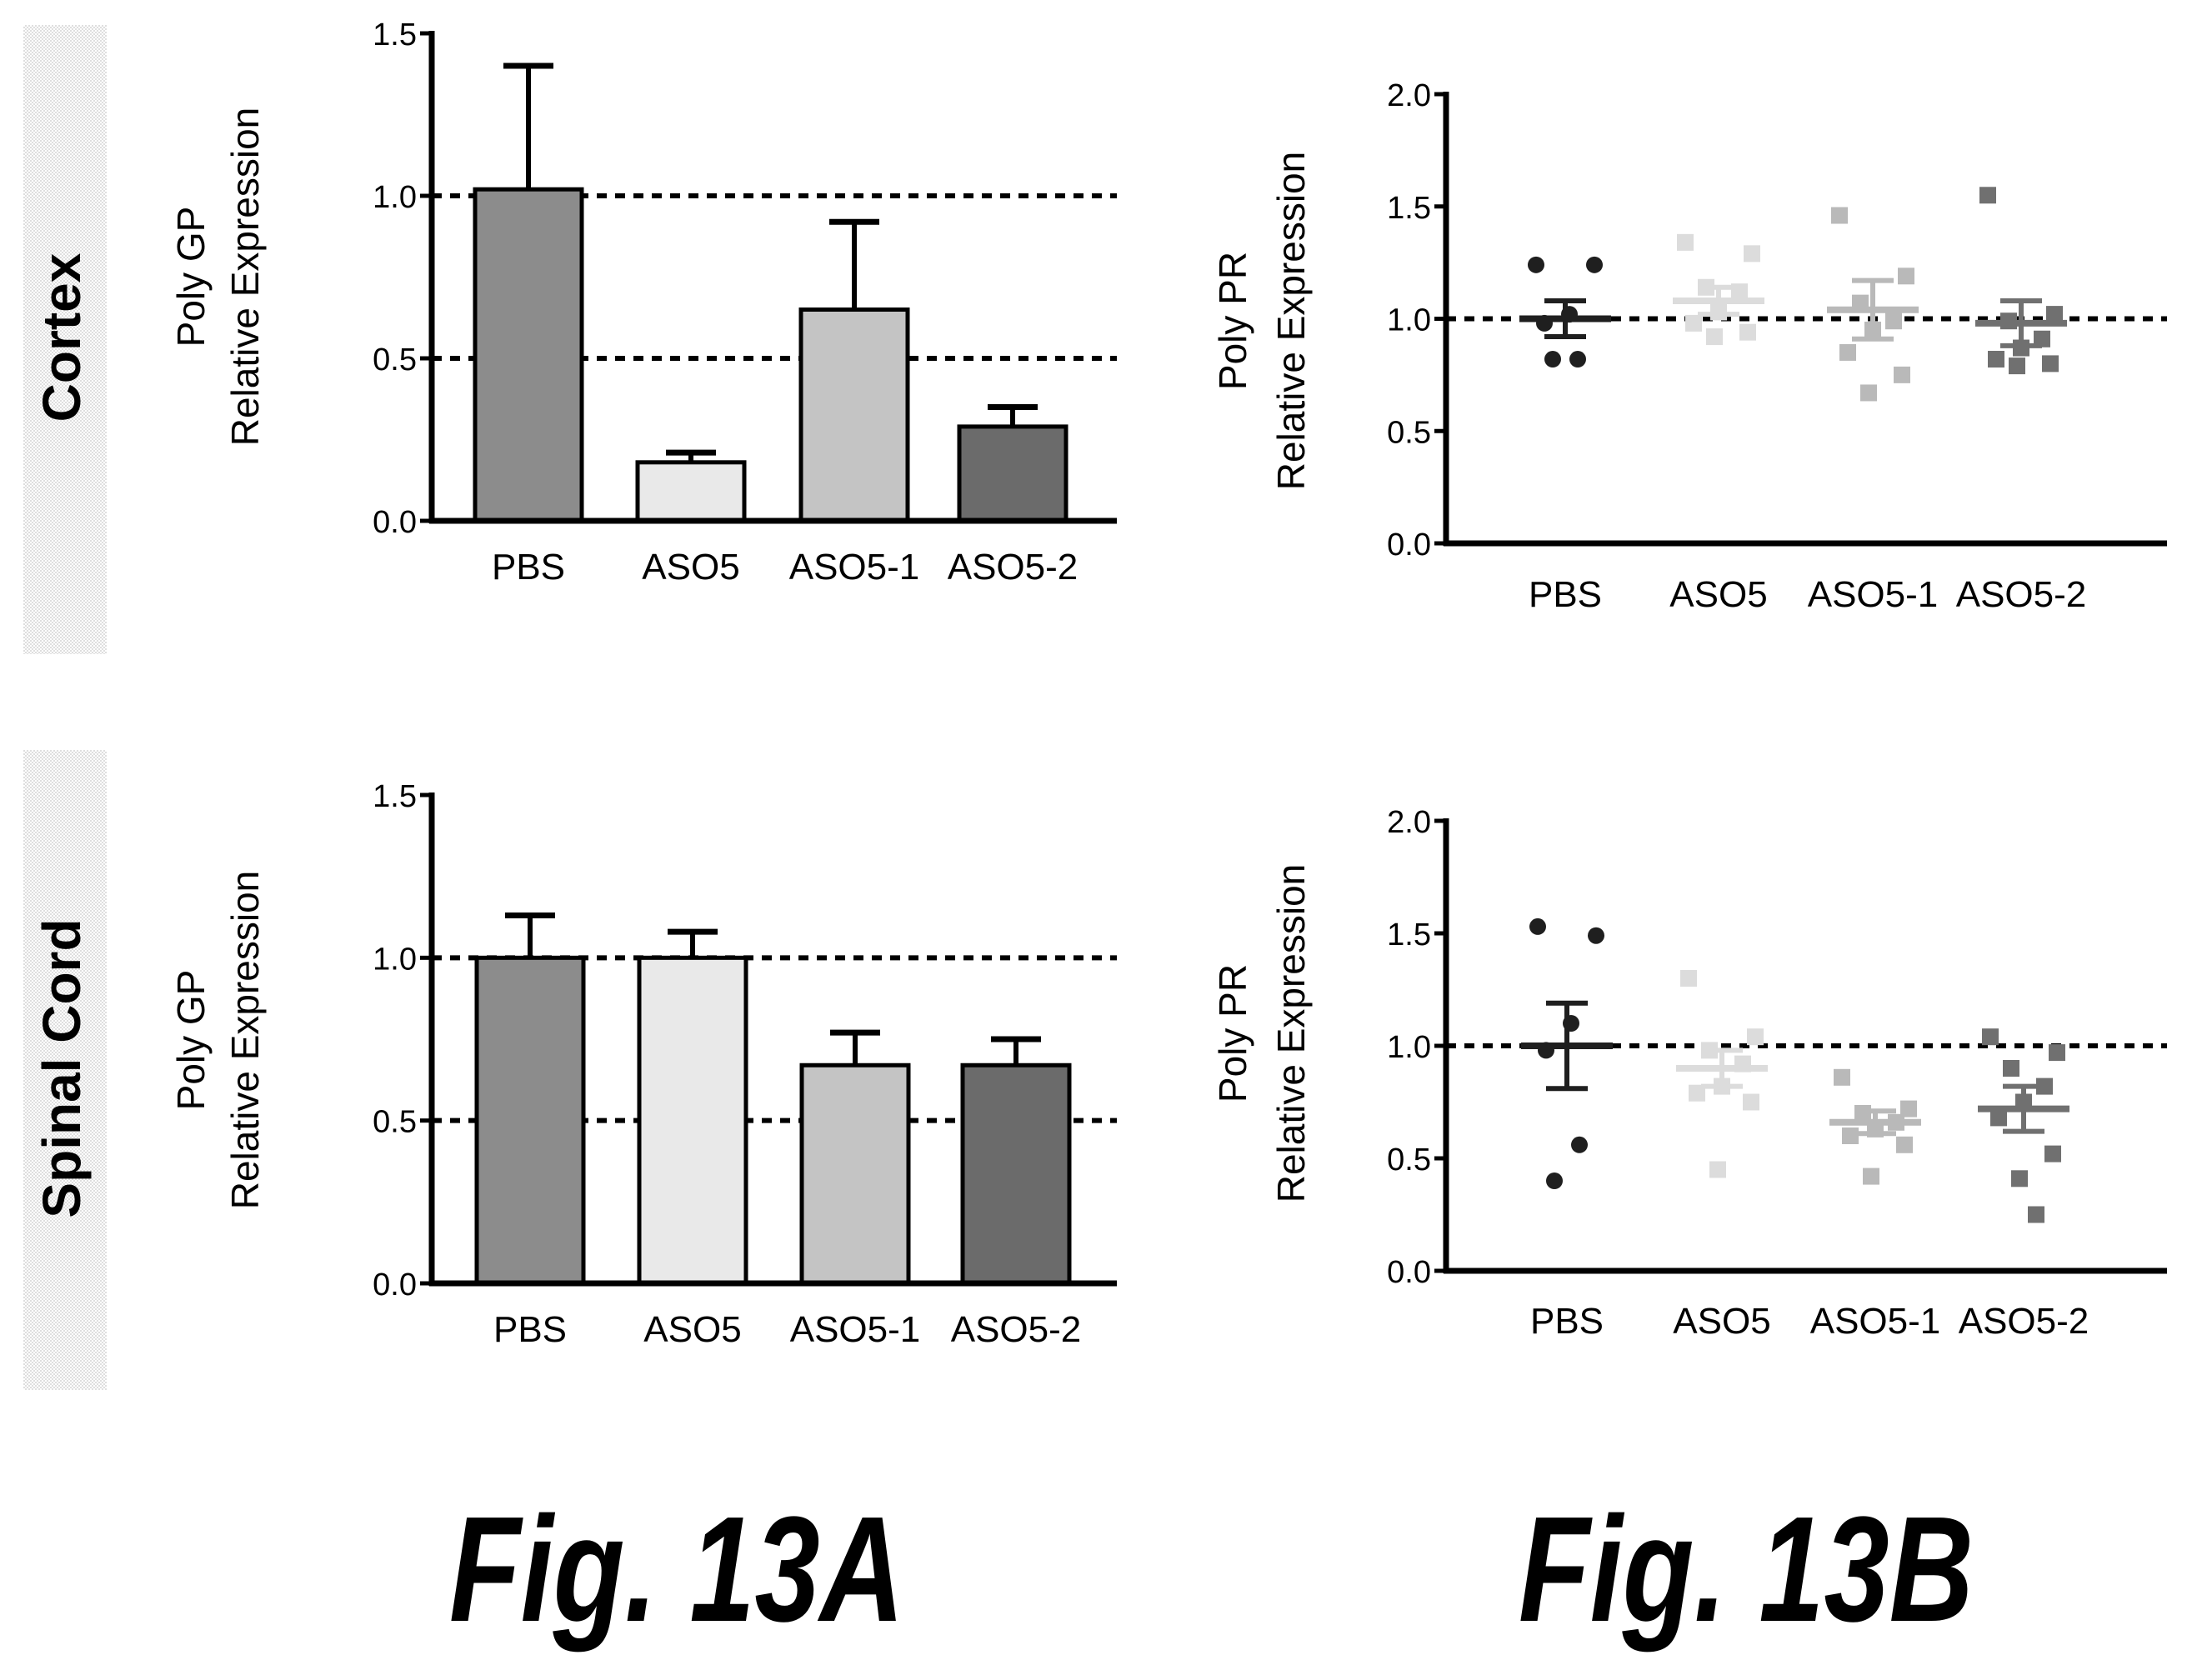  I want to click on row-label-spinal-cord: Spinal Cord, so click(65, 1070).